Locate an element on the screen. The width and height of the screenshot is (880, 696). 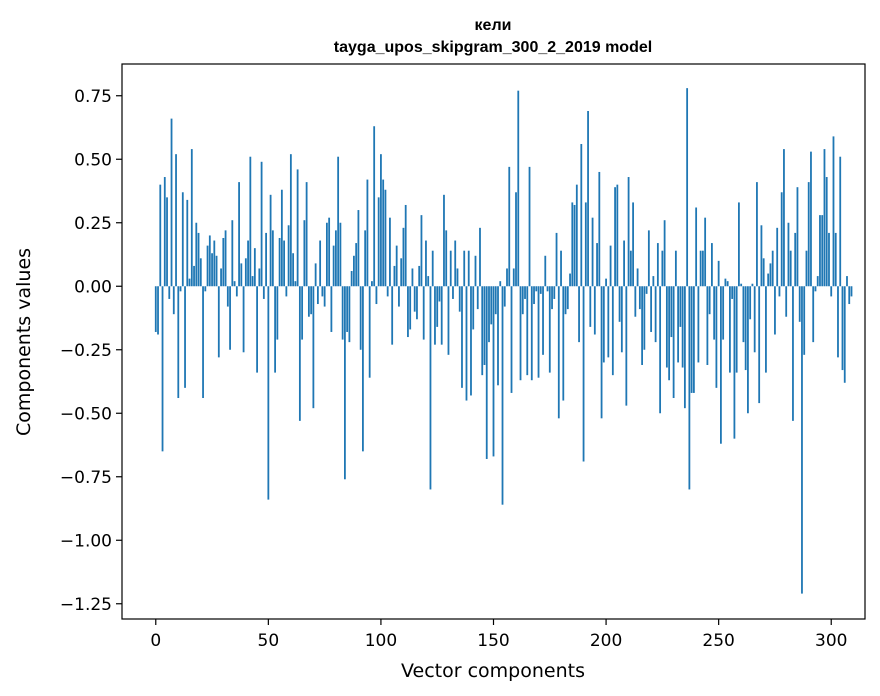
x-axis-label: Vector components is located at coordinates (493, 671).